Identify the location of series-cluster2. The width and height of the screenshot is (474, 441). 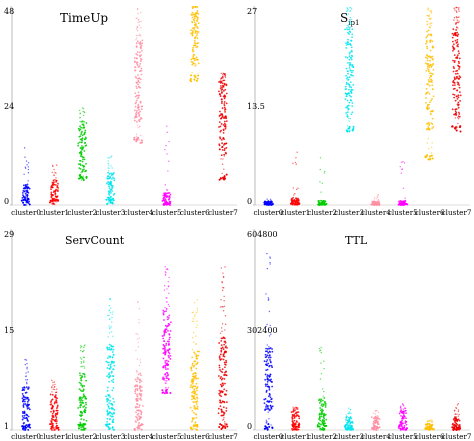
(322, 388).